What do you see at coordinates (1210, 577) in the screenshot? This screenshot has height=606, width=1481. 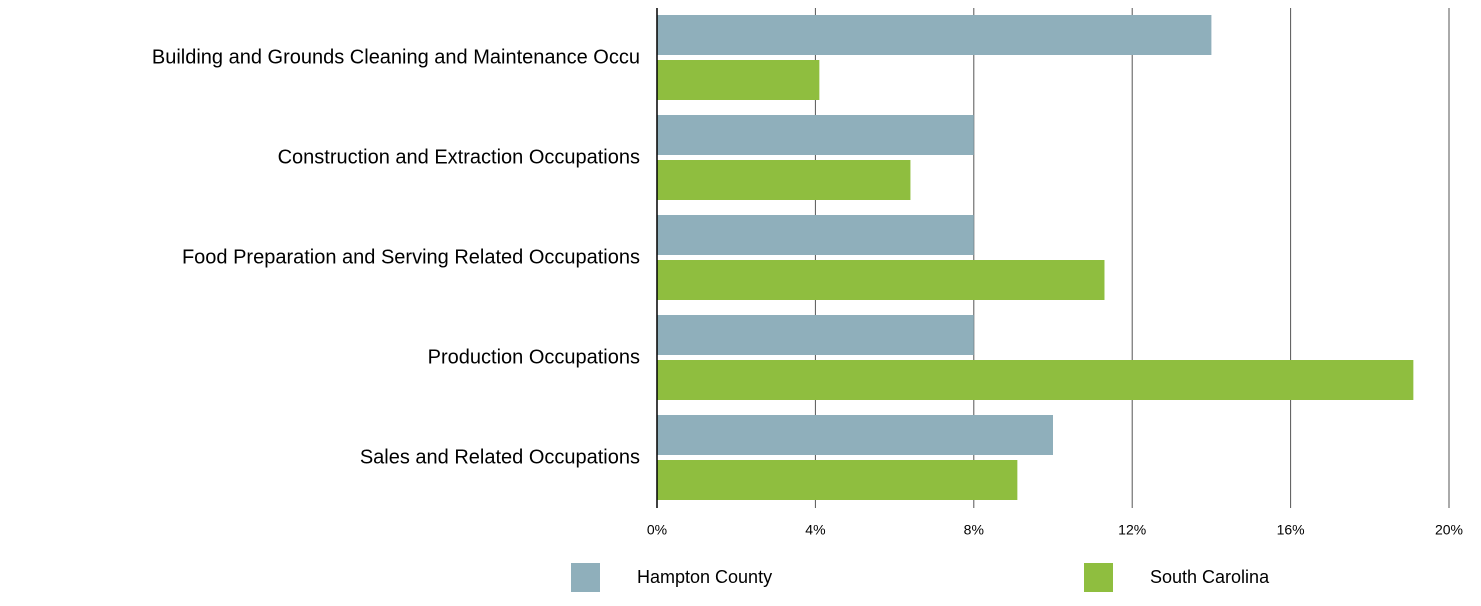 I see `legend-label: South Carolina` at bounding box center [1210, 577].